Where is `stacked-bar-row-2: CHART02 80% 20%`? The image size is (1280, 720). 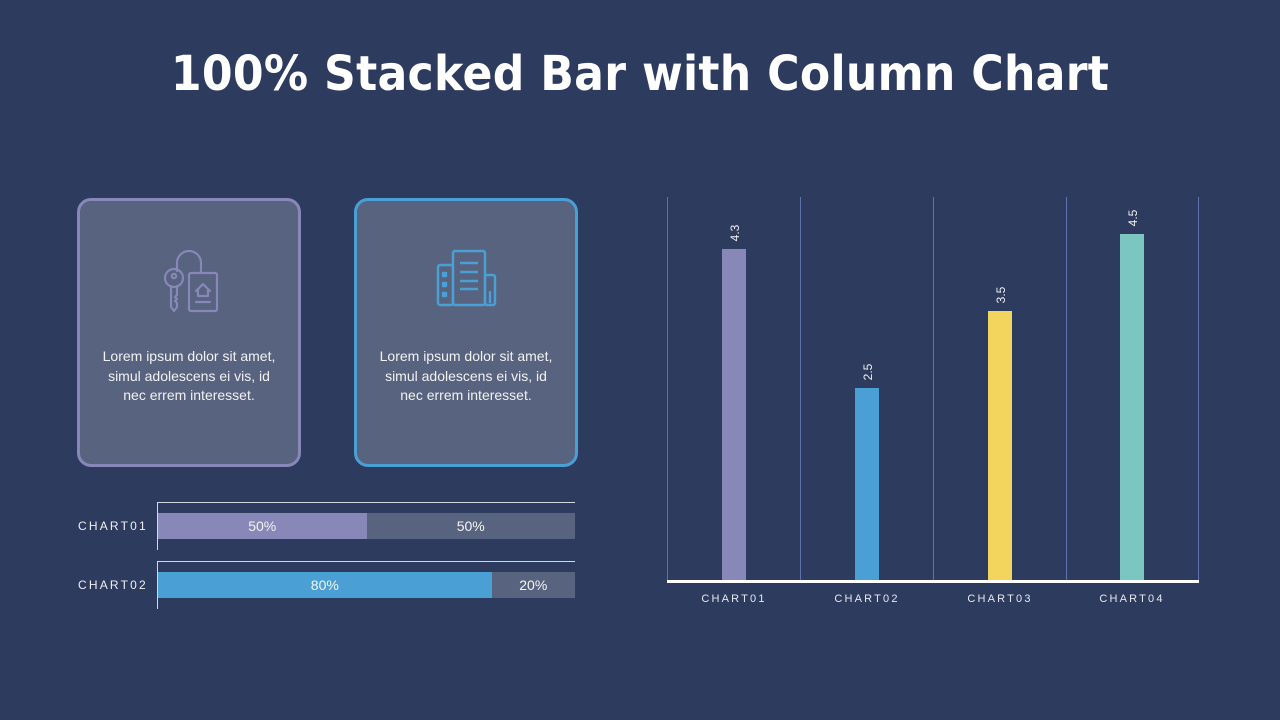
stacked-bar-row-2: CHART02 80% 20% is located at coordinates (328, 585).